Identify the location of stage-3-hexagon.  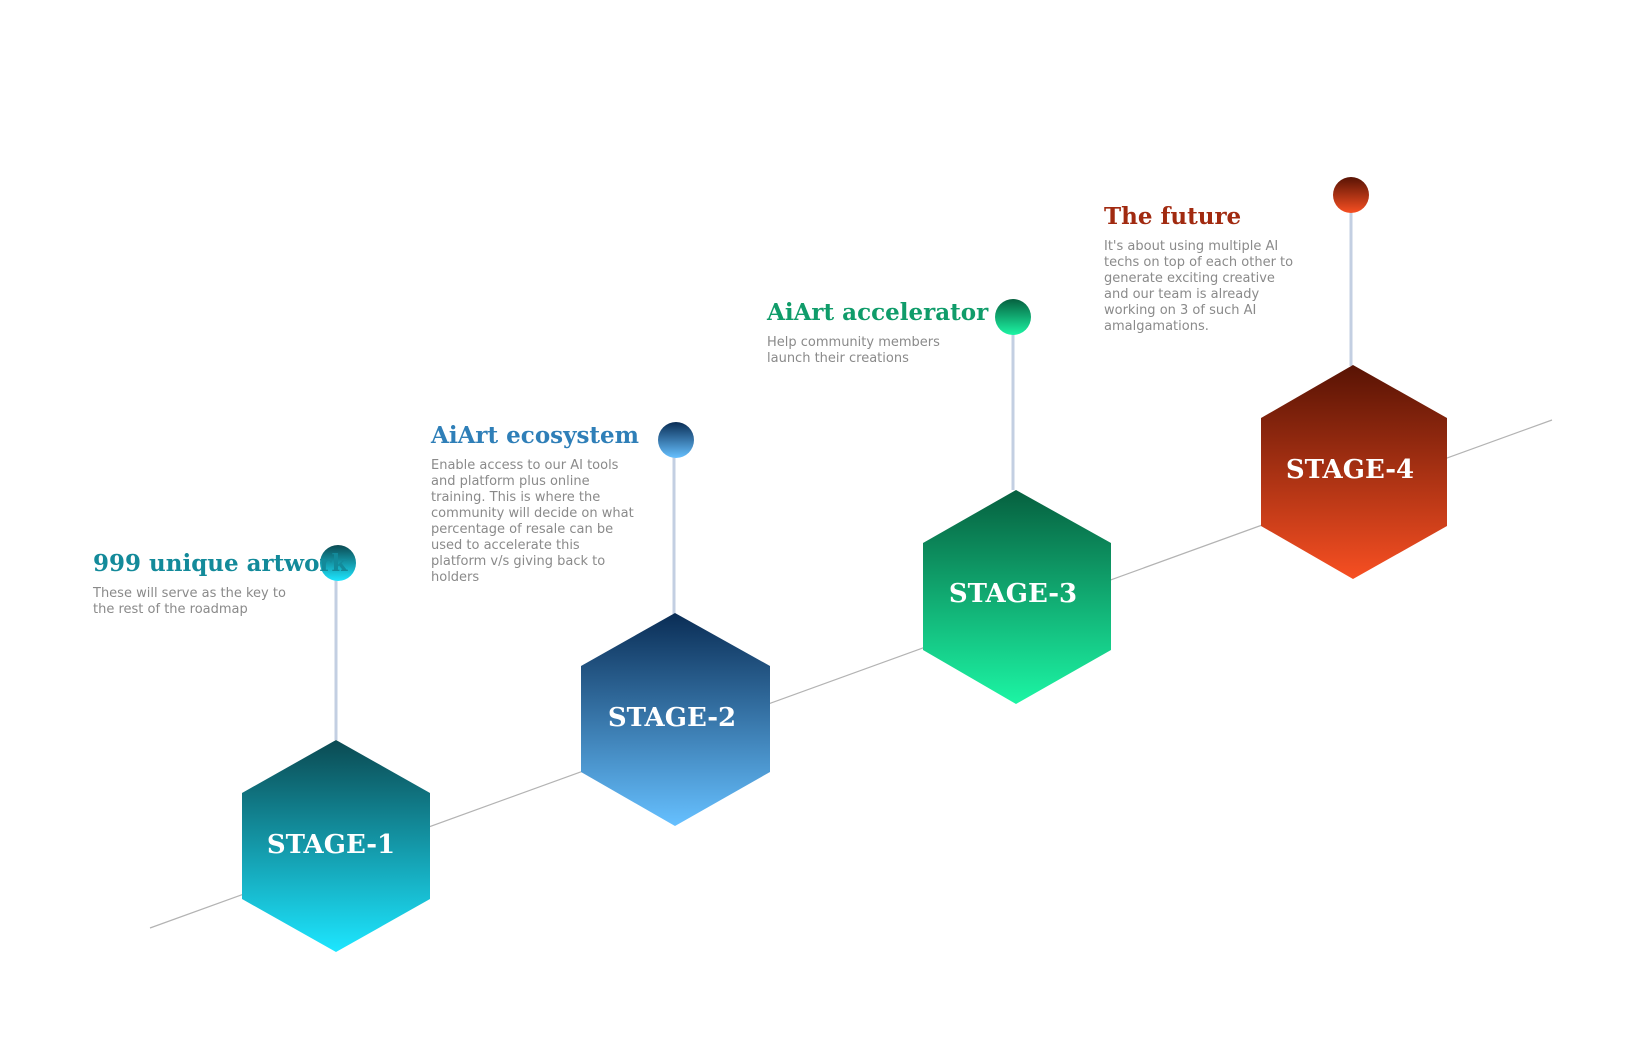
(1017, 597).